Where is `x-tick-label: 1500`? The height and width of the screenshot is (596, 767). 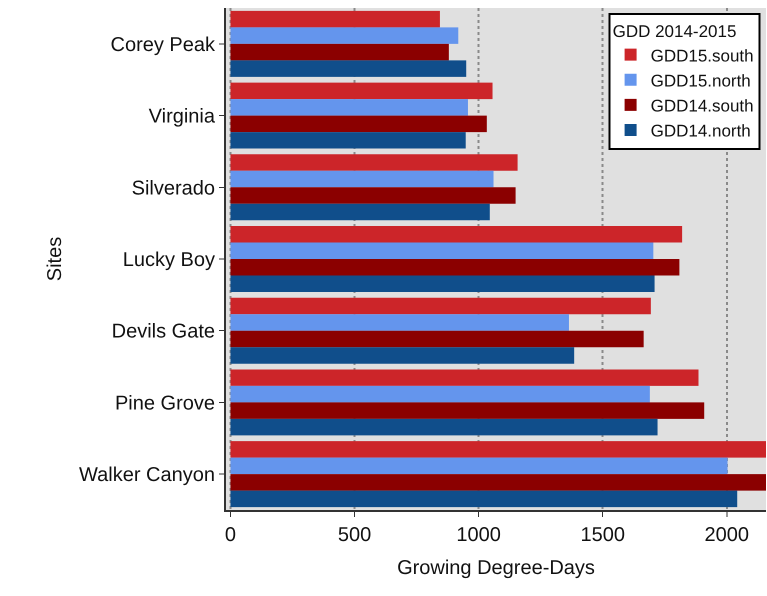
x-tick-label: 1500 is located at coordinates (602, 535).